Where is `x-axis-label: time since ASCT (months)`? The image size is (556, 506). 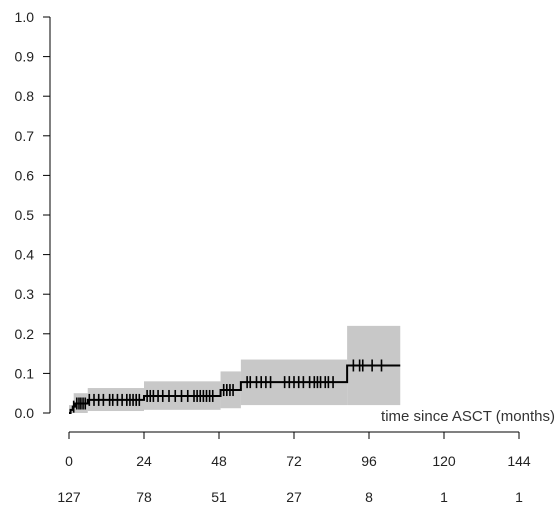 x-axis-label: time since ASCT (months) is located at coordinates (468, 416).